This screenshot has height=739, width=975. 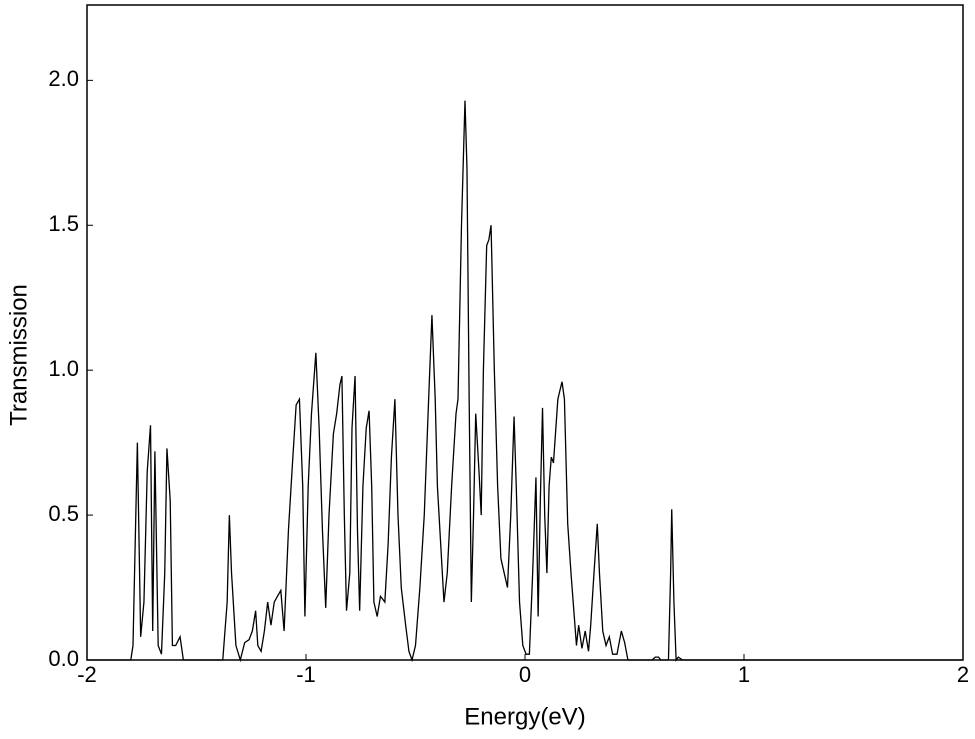 I want to click on y-axis-label: Transmission, so click(x=18, y=355).